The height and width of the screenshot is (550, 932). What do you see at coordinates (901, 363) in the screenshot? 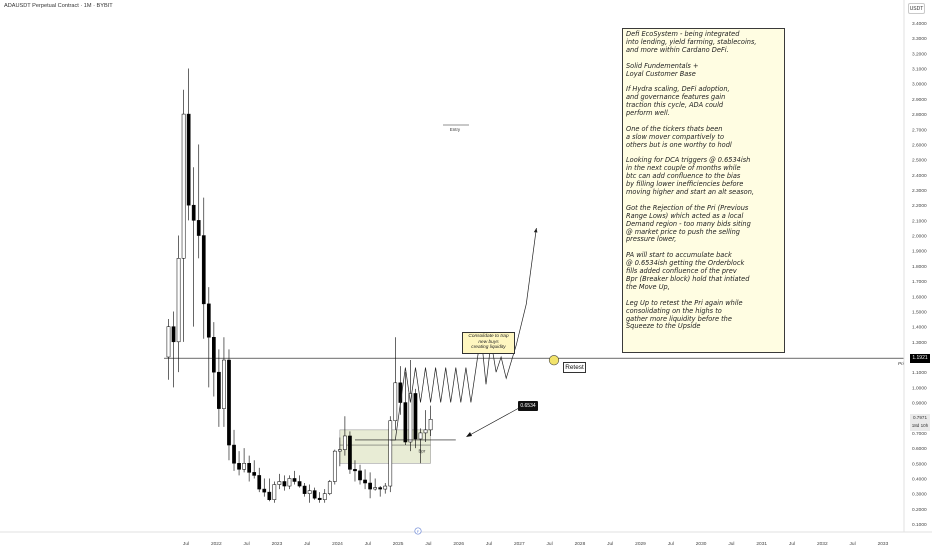
I see `pri-label: Pri` at bounding box center [901, 363].